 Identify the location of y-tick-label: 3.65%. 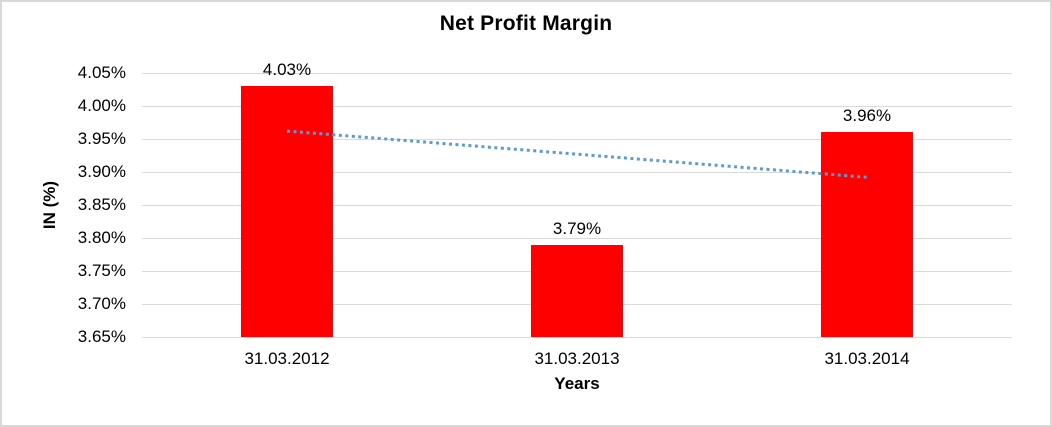
(101, 336).